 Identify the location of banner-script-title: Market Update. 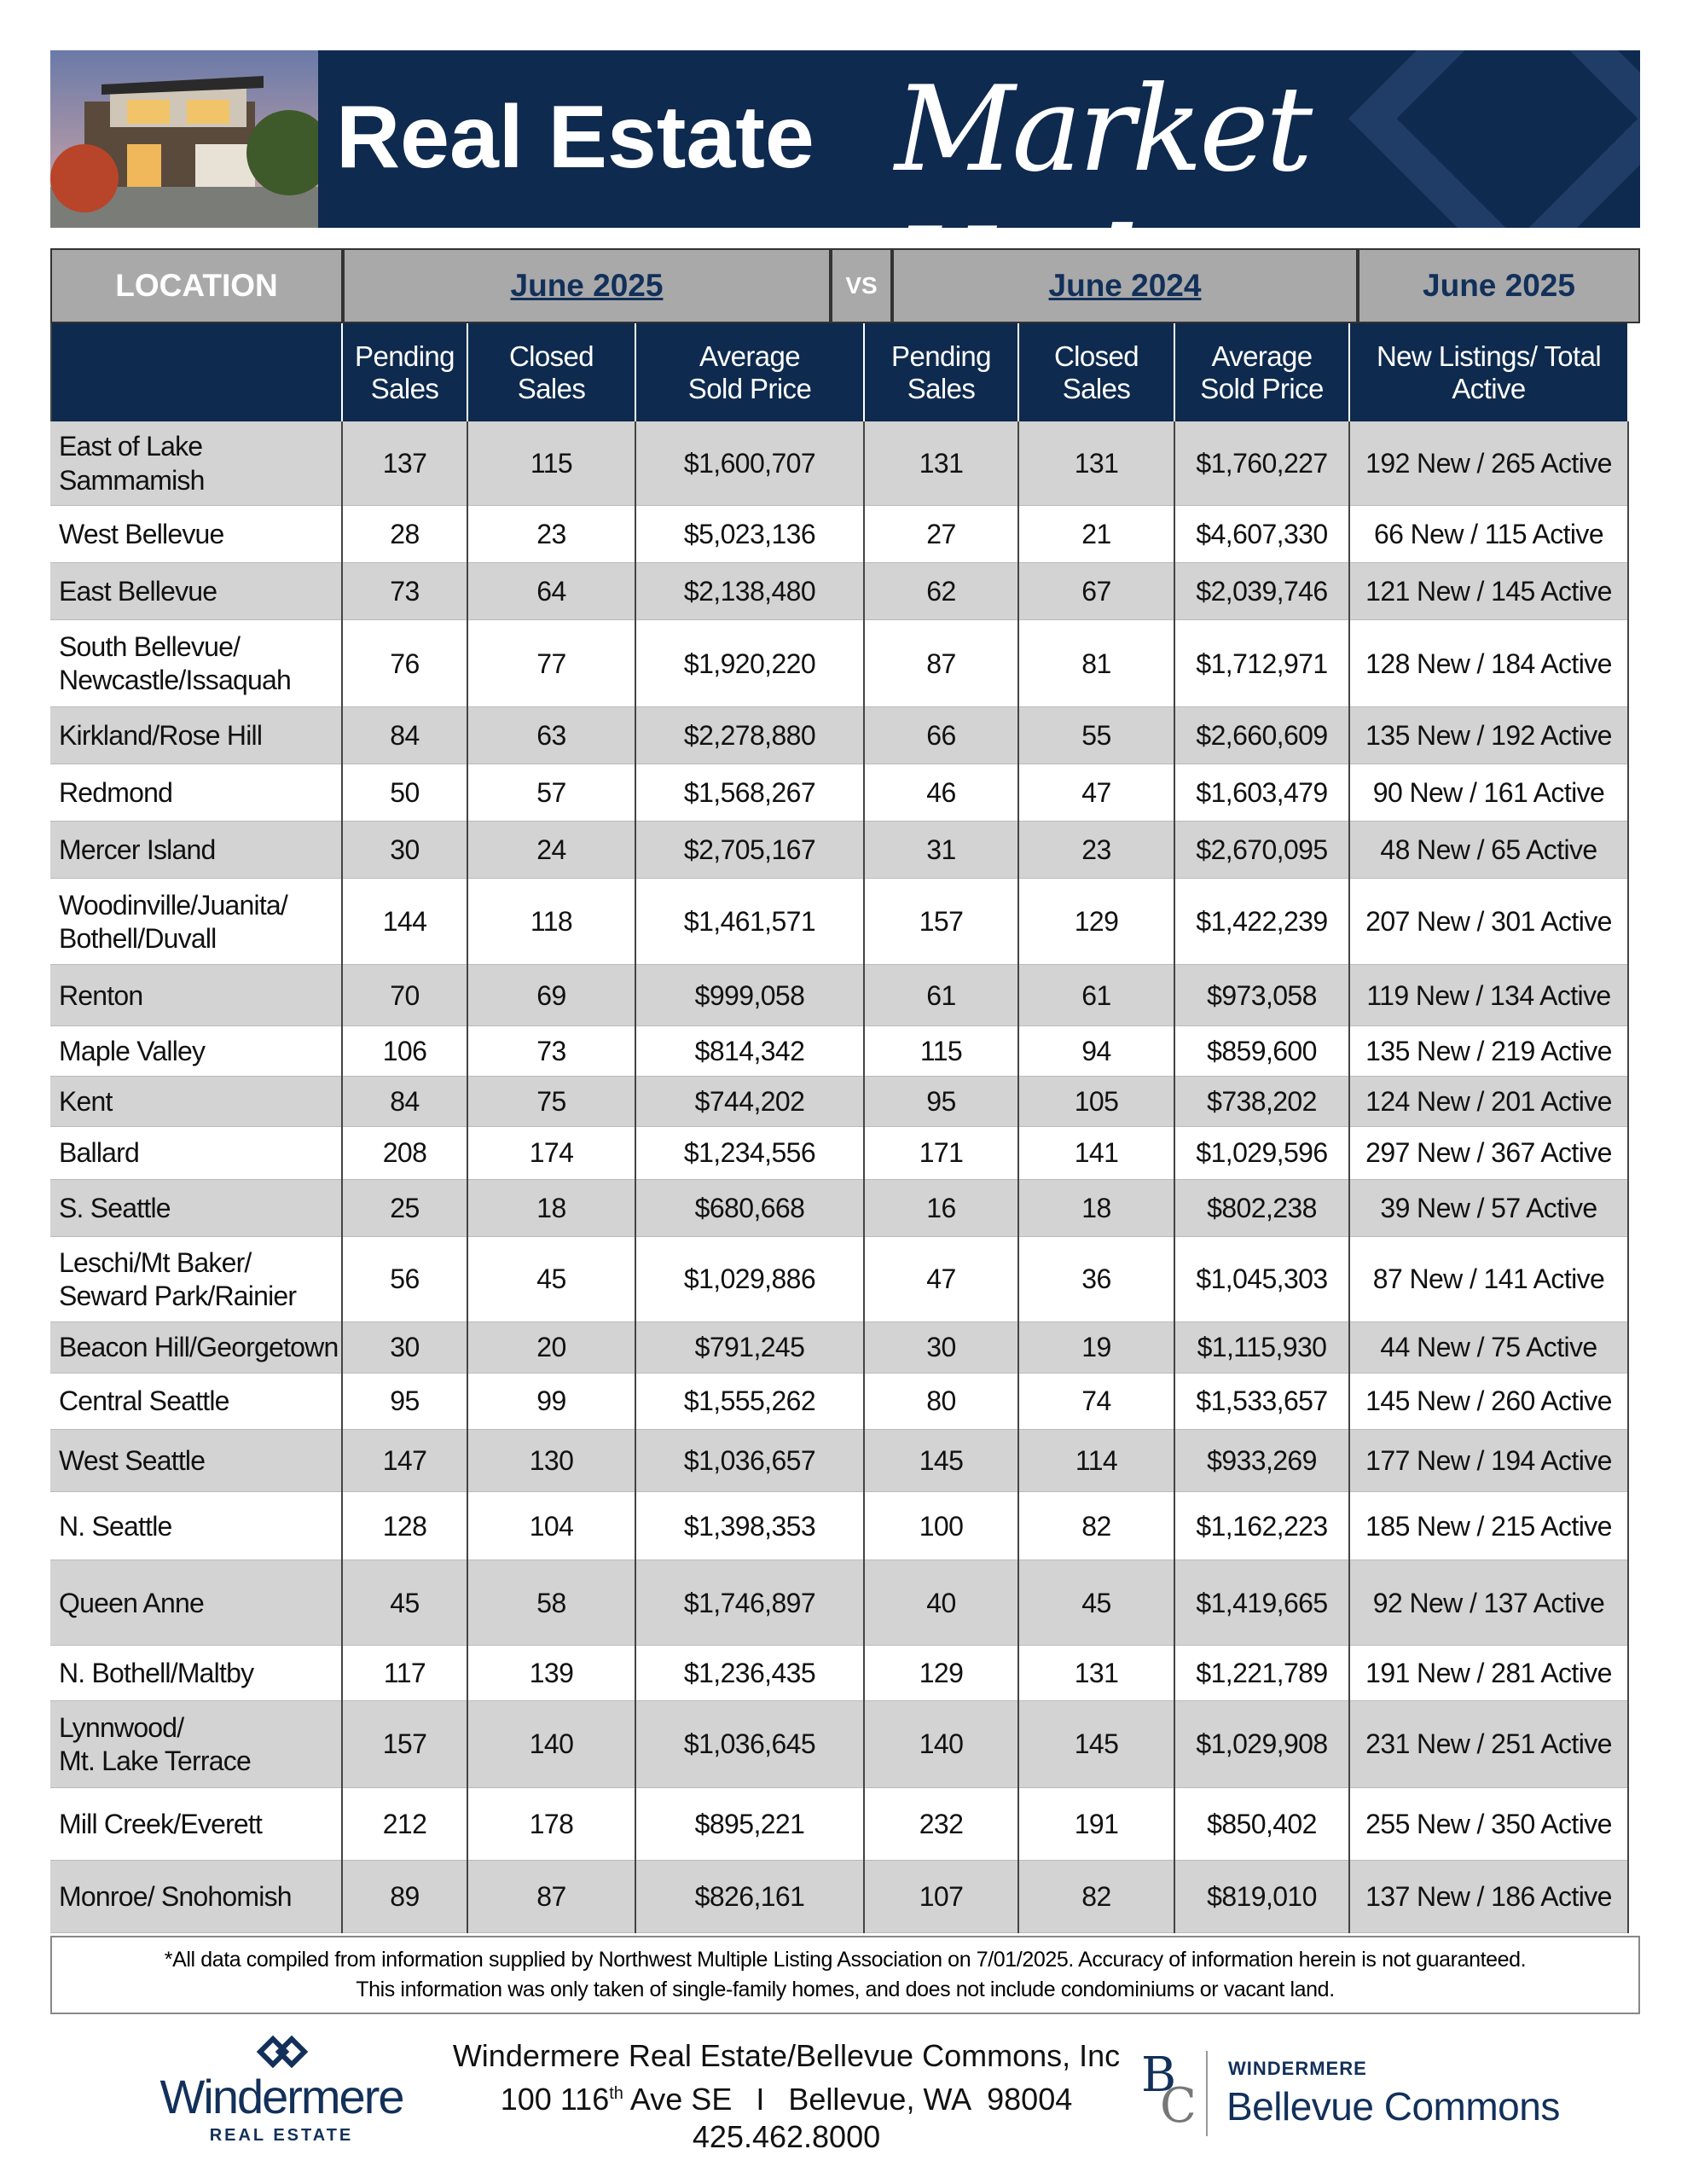
(1104, 144).